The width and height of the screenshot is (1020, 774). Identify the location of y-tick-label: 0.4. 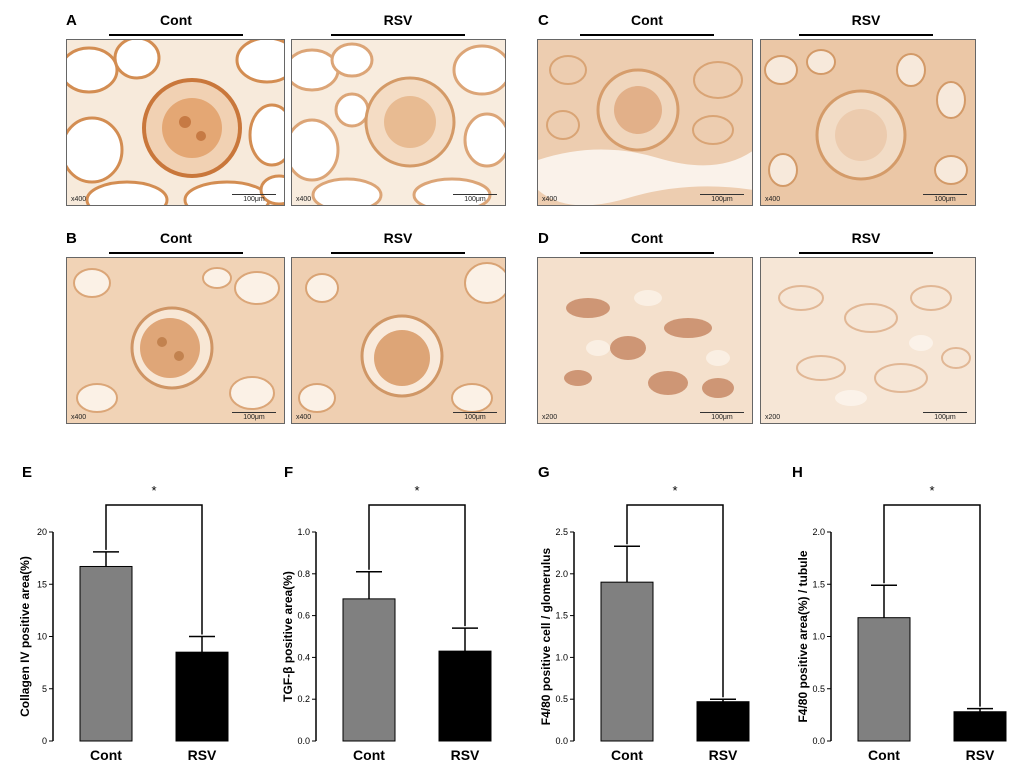
(303, 657).